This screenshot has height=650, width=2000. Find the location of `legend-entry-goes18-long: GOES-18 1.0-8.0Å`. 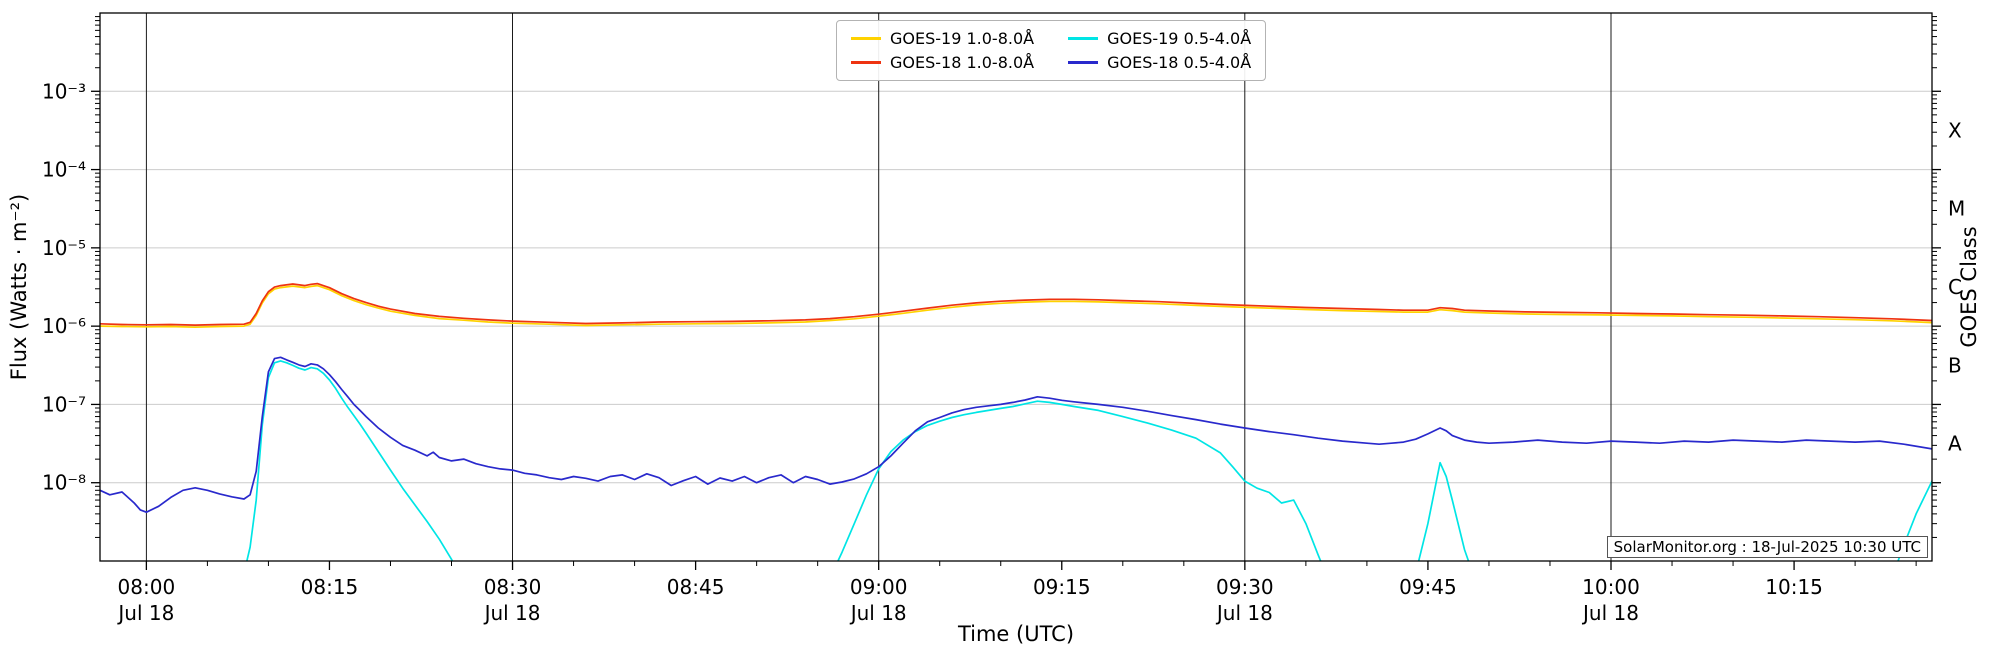

legend-entry-goes18-long: GOES-18 1.0-8.0Å is located at coordinates (942, 62).